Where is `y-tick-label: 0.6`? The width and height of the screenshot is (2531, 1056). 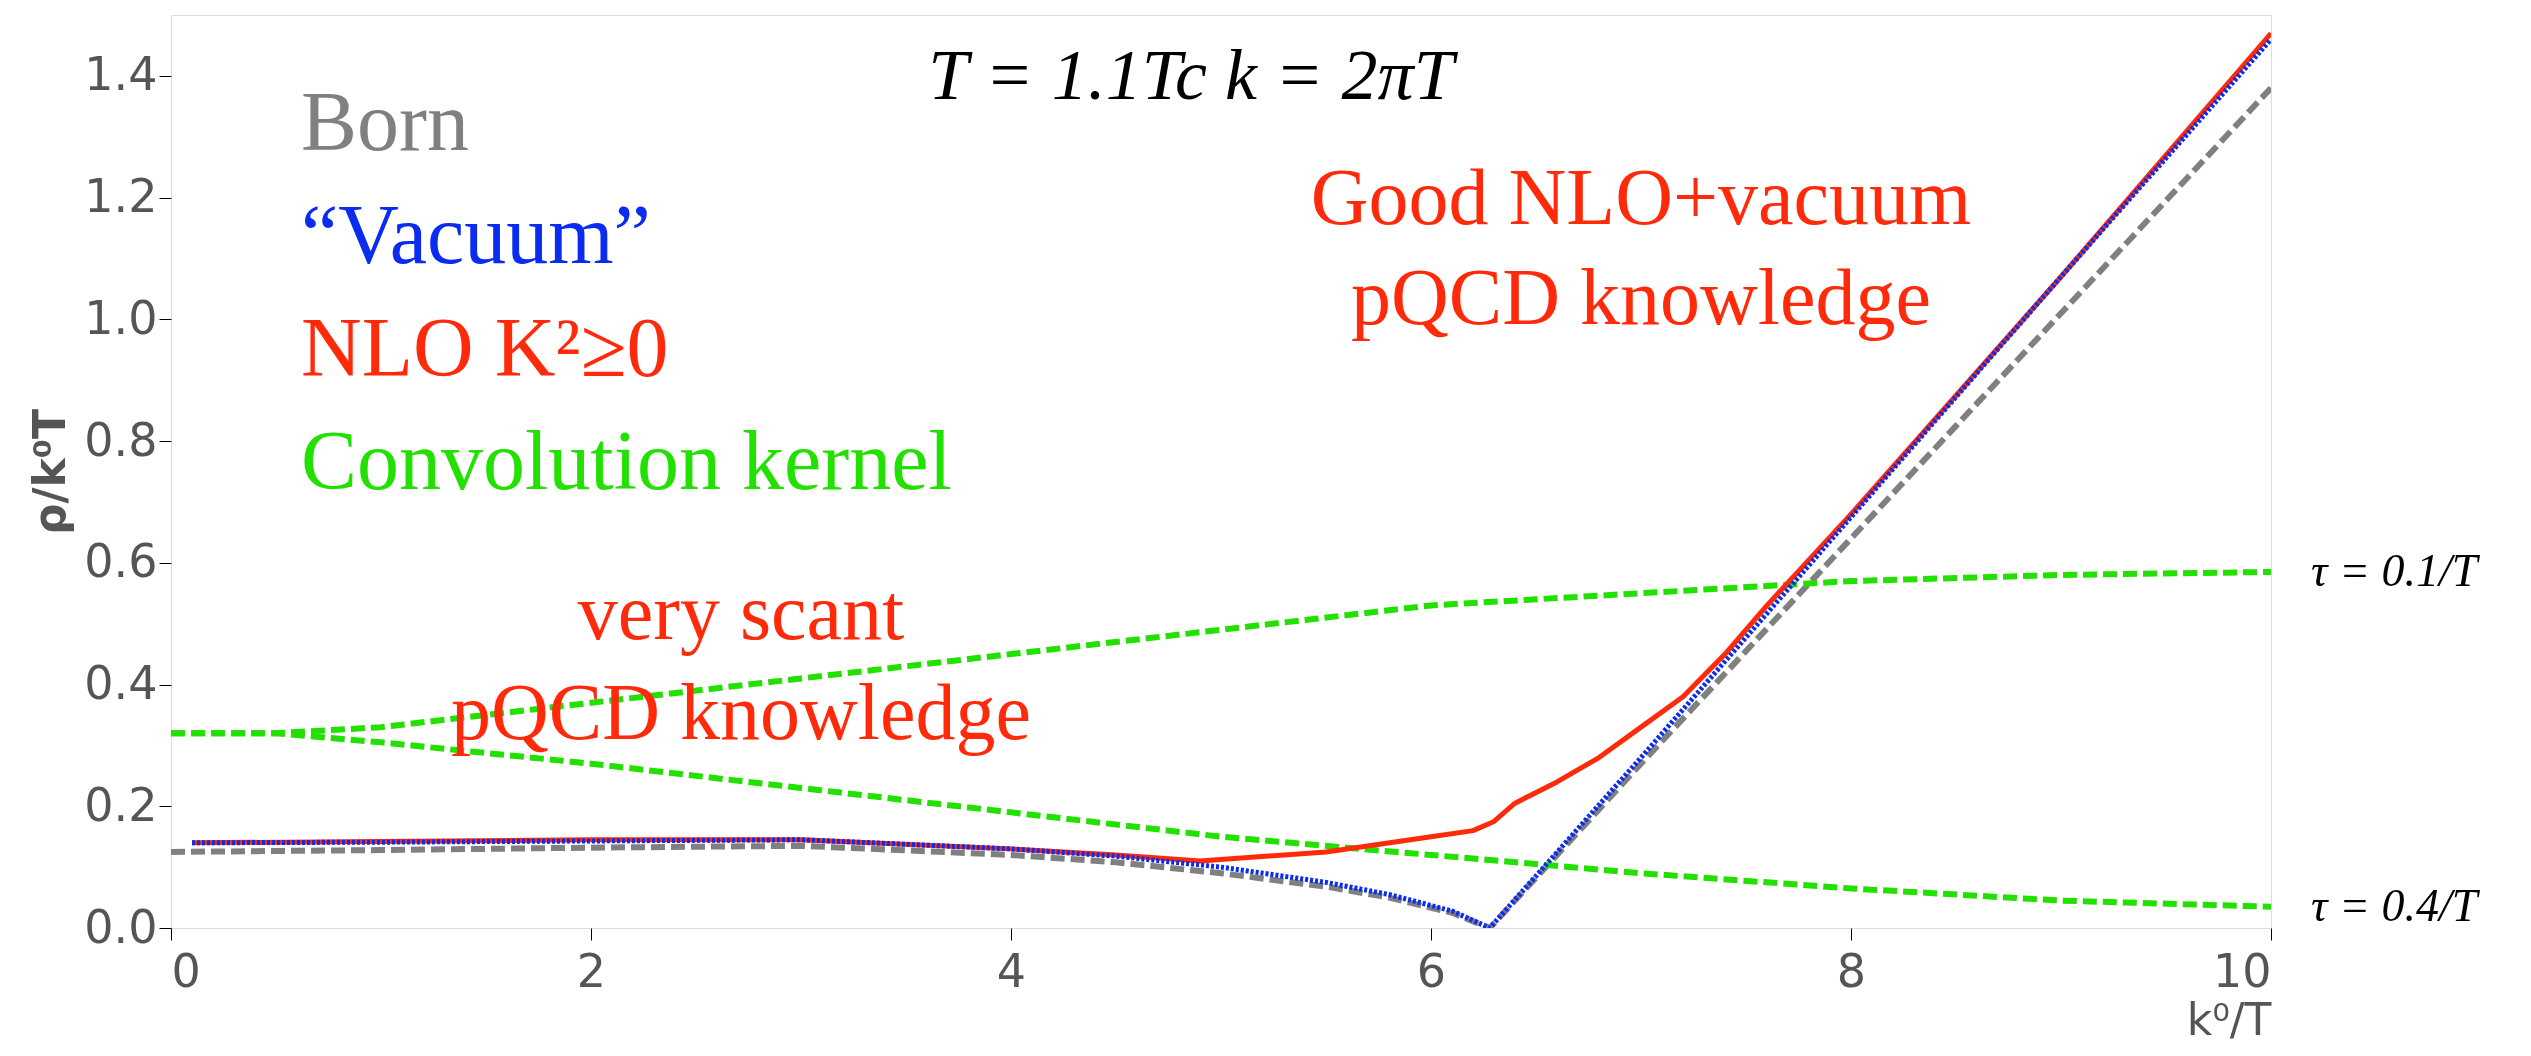
y-tick-label: 0.6 is located at coordinates (121, 561).